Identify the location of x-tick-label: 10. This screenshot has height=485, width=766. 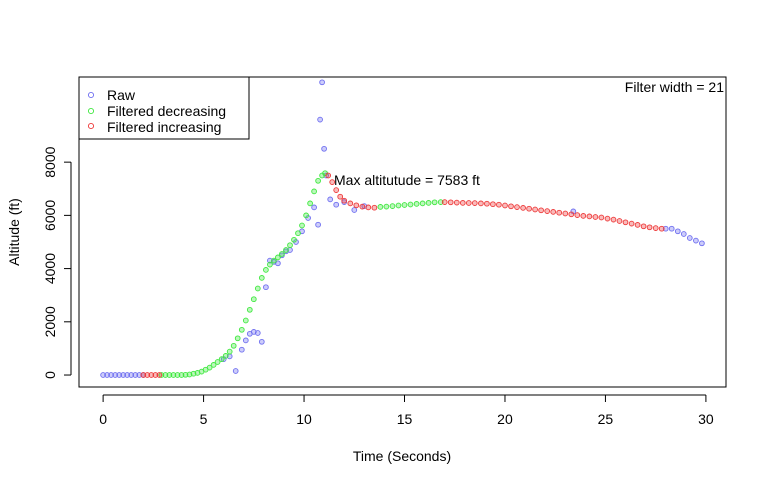
(304, 419).